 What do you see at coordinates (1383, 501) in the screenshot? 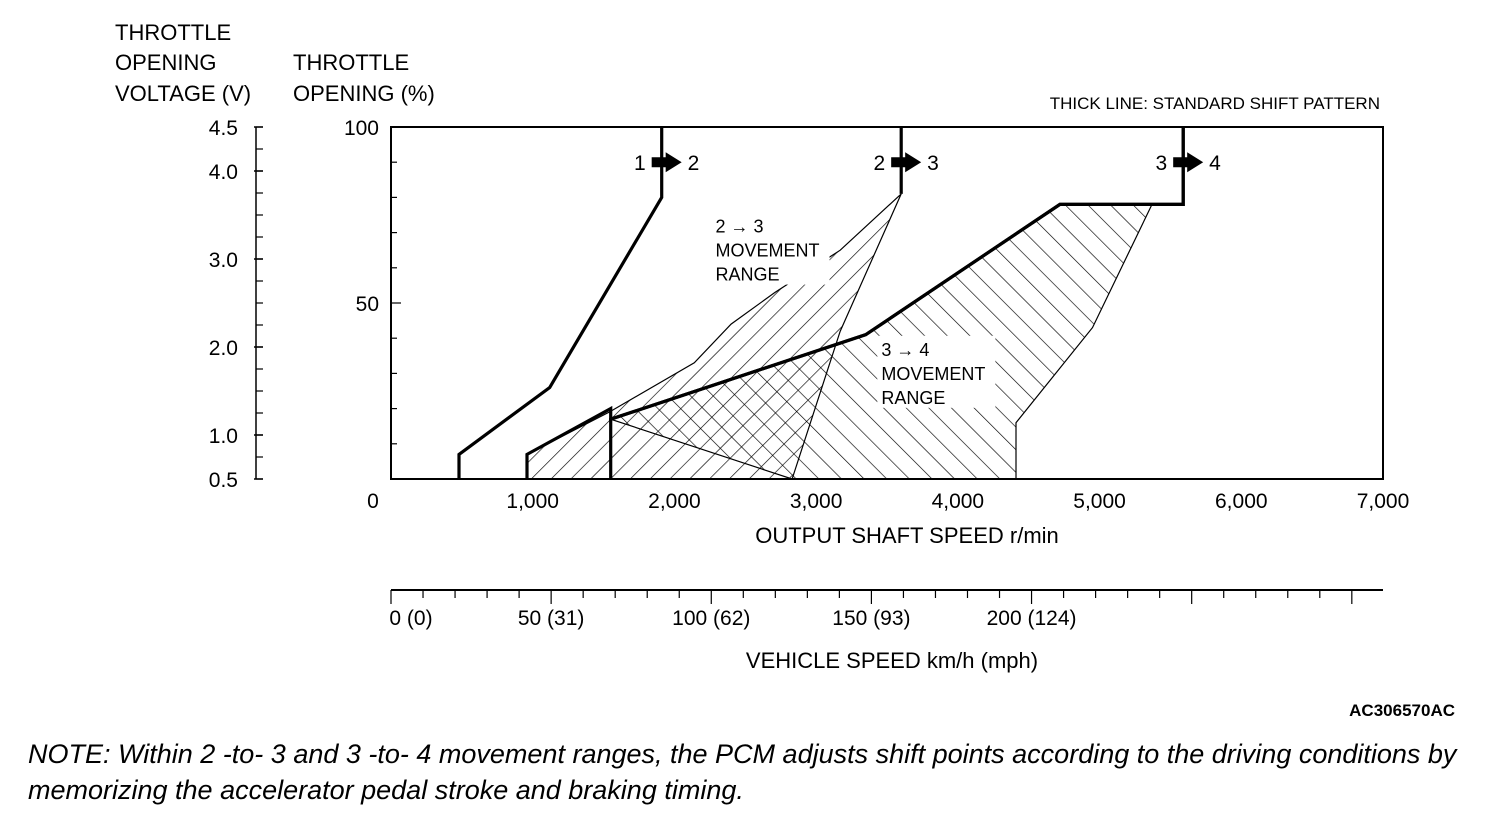
I see `x-tick-label: 7,000` at bounding box center [1383, 501].